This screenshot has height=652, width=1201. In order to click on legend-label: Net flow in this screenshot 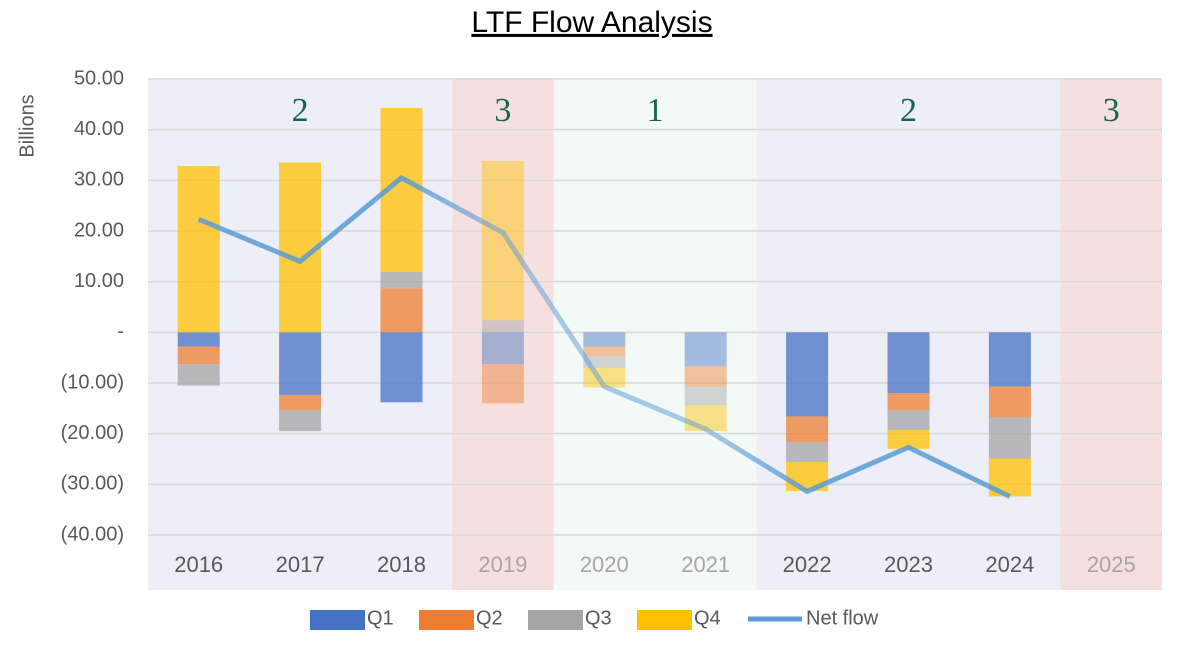, I will do `click(842, 618)`.